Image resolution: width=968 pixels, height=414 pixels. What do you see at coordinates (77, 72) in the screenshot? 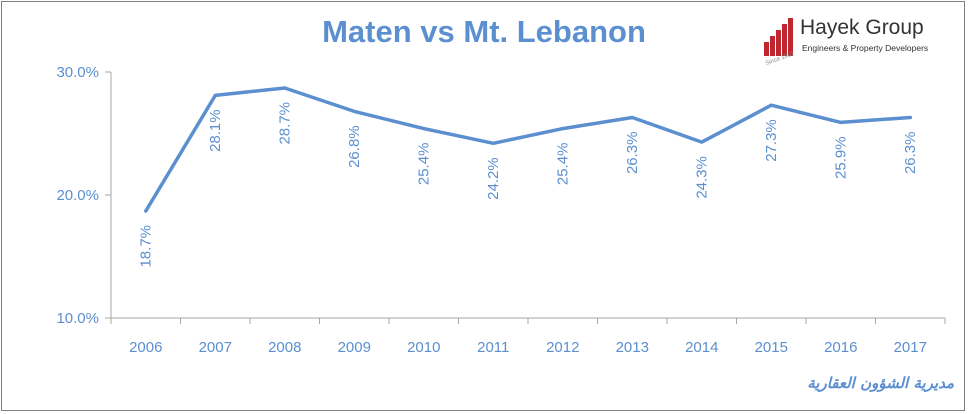
I see `y-tick-label: 30.0%` at bounding box center [77, 72].